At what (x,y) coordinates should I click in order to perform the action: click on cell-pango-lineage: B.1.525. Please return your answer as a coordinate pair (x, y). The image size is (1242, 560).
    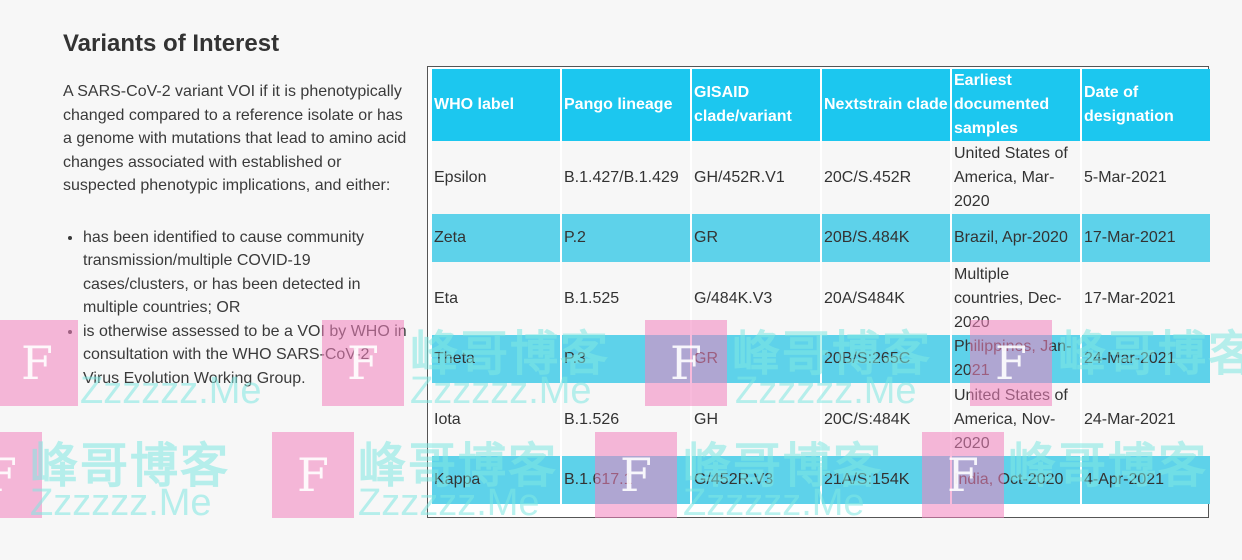
    Looking at the image, I should click on (626, 298).